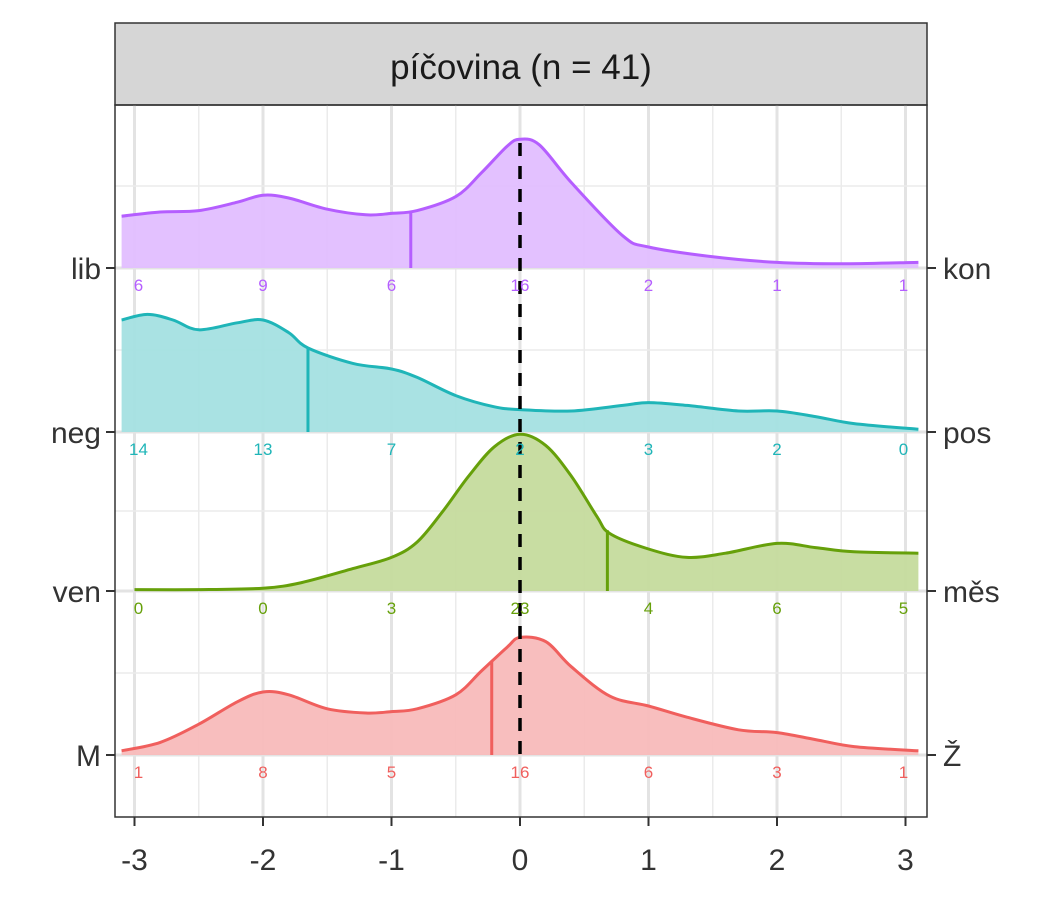 Image resolution: width=1050 pixels, height=900 pixels. I want to click on x-axis: -3 -2 -1 0 1 2 3, so click(517, 847).